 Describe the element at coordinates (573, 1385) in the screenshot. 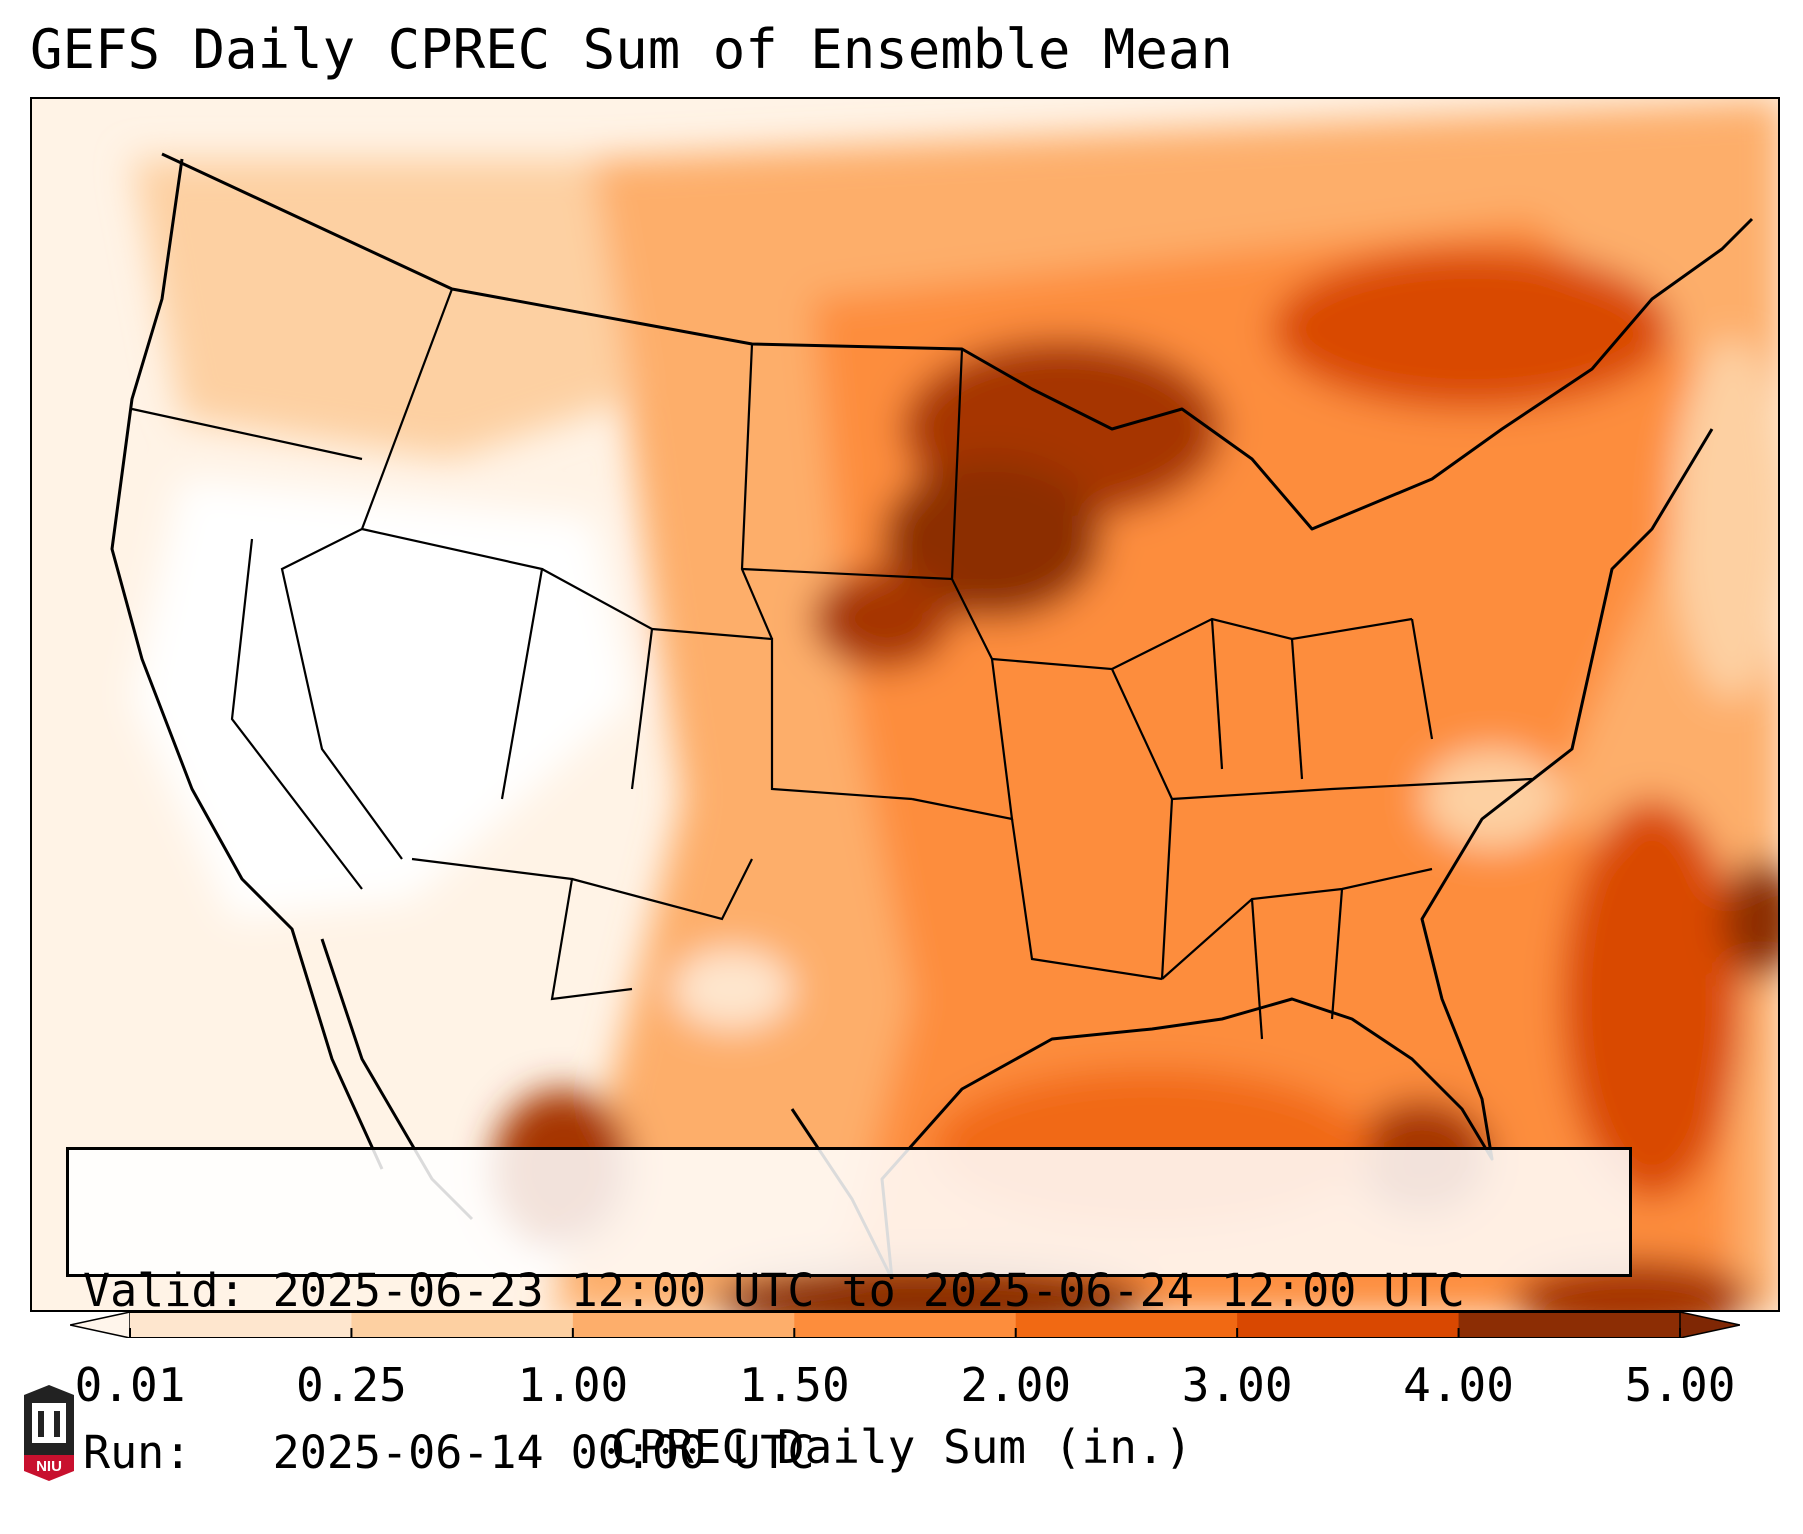

I see `colorbar-tick-label: 1.00` at that location.